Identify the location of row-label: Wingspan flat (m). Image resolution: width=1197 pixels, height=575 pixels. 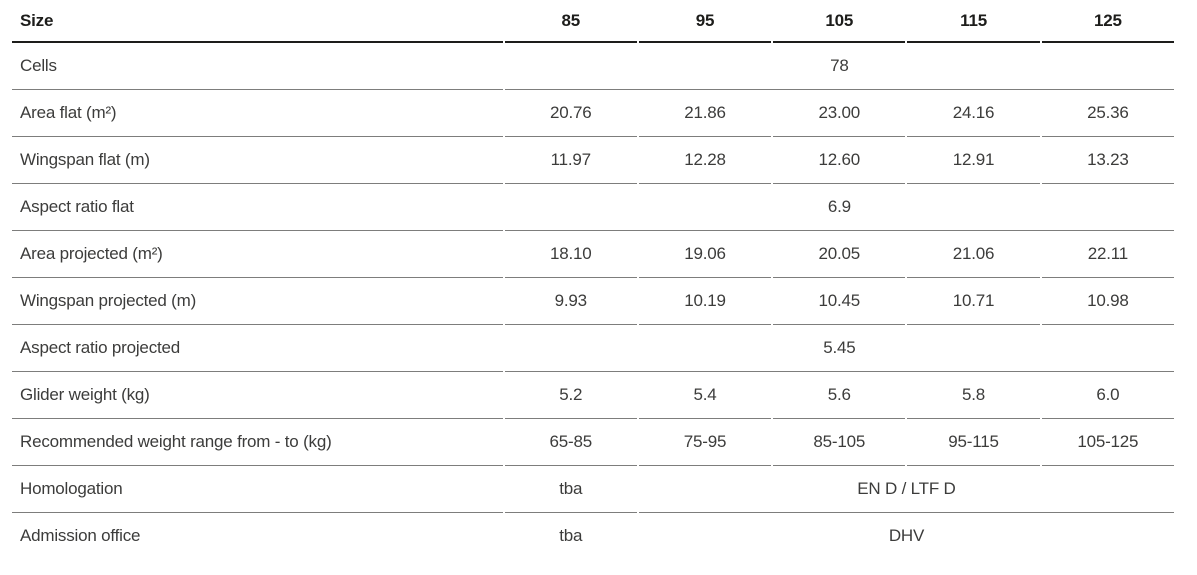
(257, 160).